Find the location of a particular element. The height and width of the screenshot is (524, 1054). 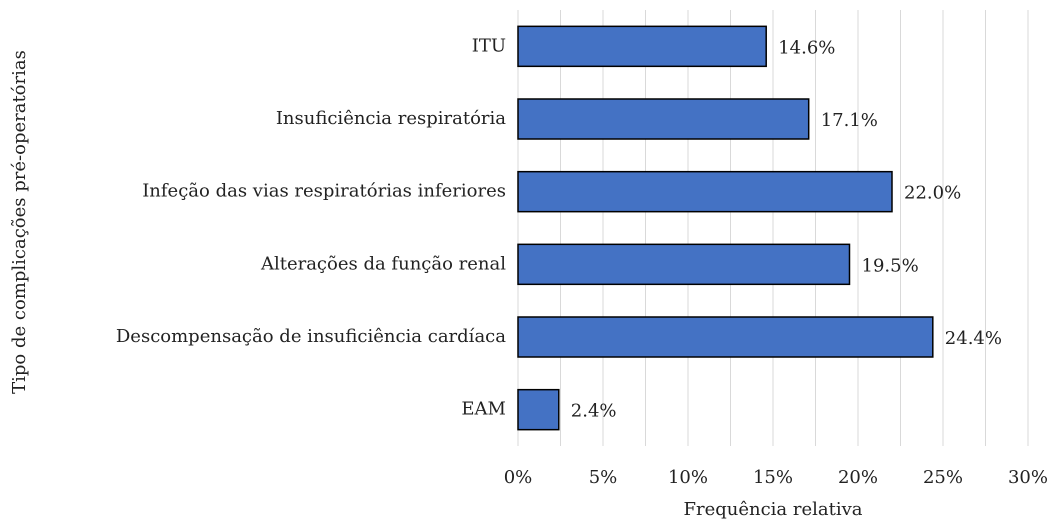

data-label: 19.5% is located at coordinates (890, 265).